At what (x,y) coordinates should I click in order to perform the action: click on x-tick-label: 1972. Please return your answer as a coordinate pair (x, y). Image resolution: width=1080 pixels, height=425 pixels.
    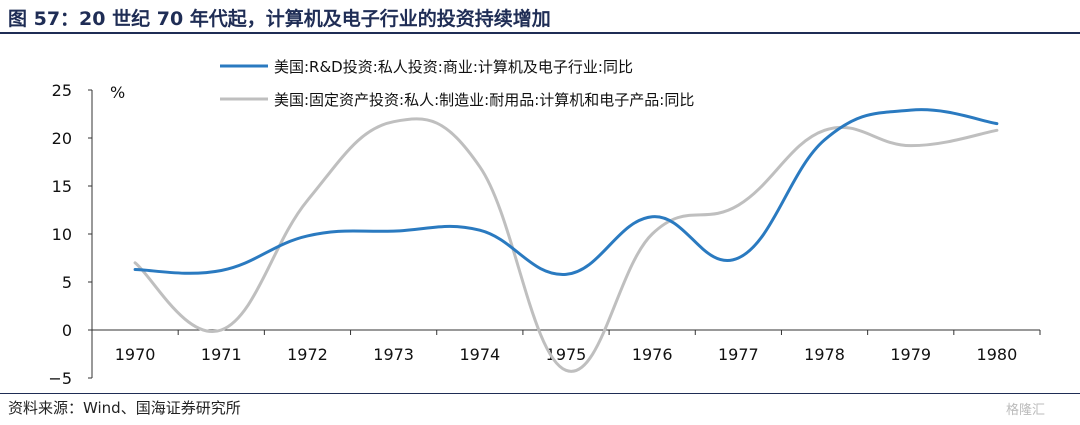
    Looking at the image, I should click on (307, 354).